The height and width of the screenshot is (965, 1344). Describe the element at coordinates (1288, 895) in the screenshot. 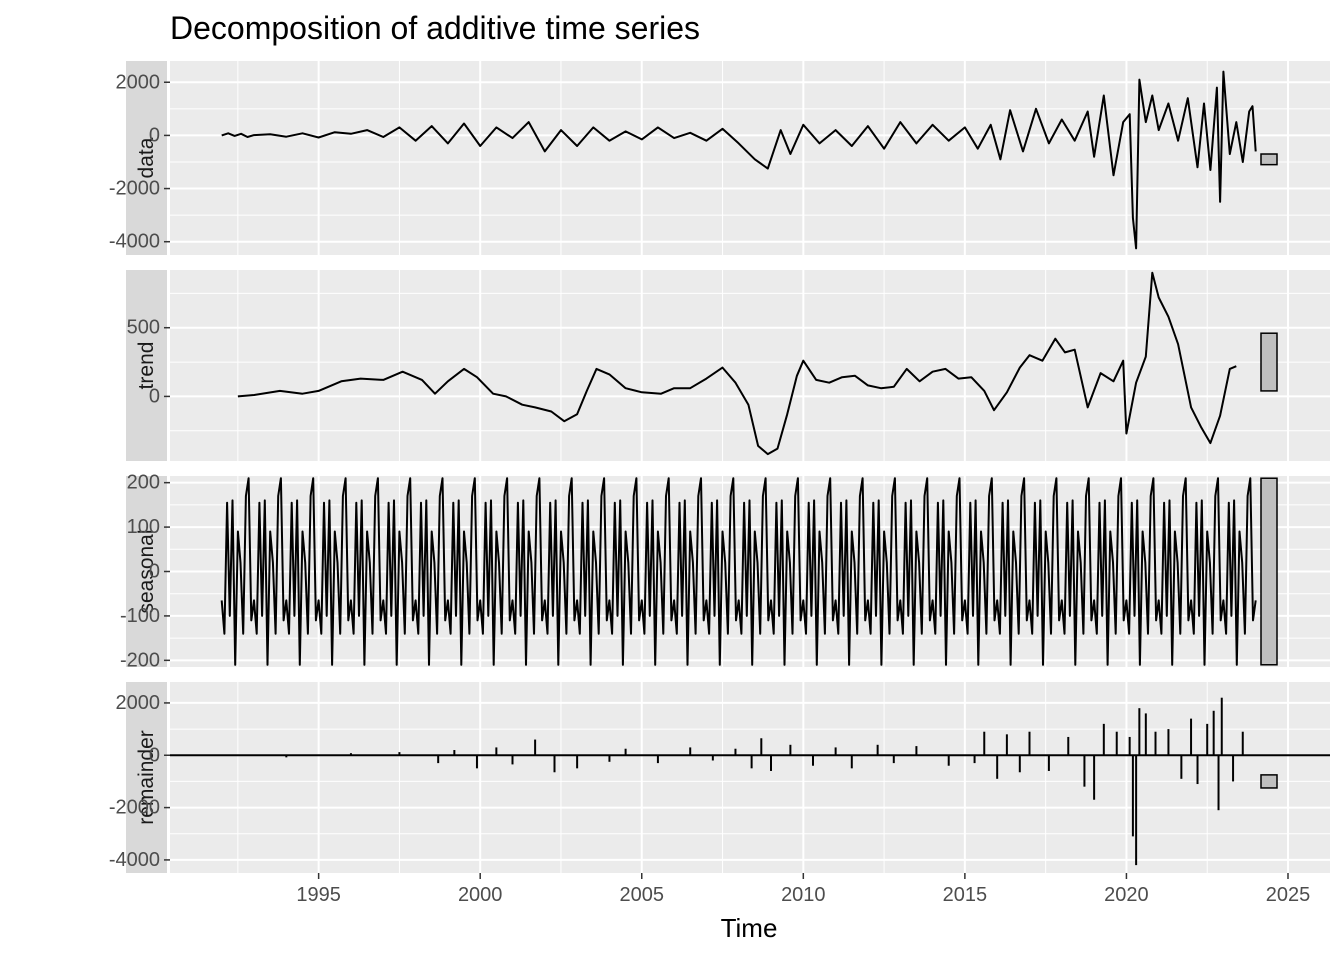

I see `x-tick-label: 2025` at that location.